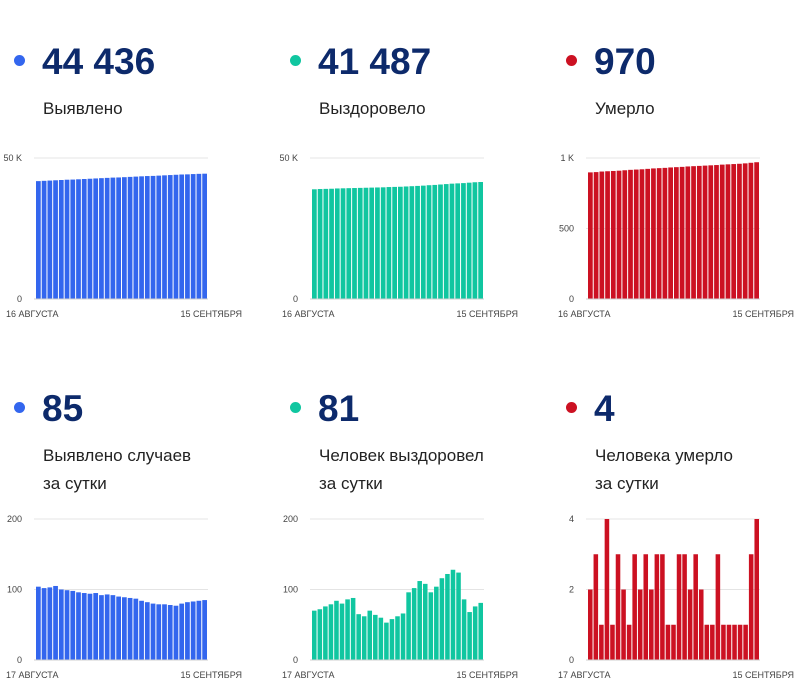  I want to click on y-tick-label: 0, so click(19, 660).